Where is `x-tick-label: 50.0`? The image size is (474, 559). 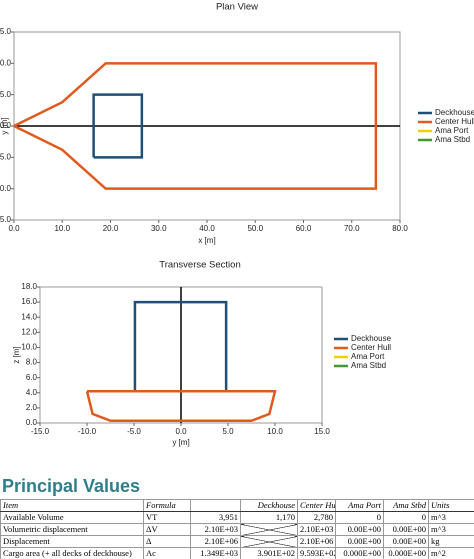
x-tick-label: 50.0 is located at coordinates (255, 228).